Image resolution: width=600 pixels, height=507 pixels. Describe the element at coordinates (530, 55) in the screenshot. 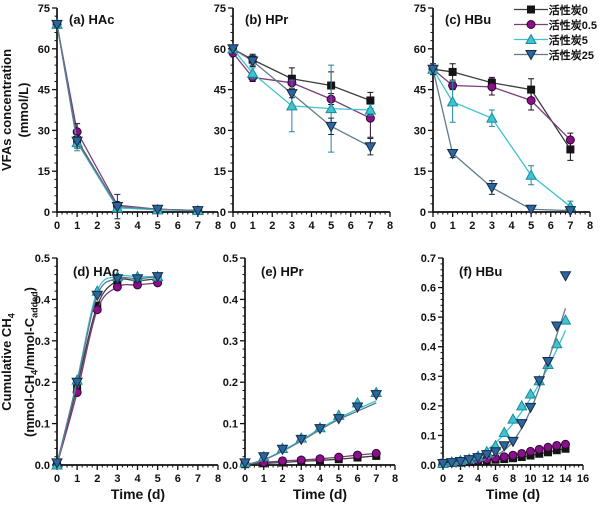

I see `triangle-down-marker-icon` at that location.